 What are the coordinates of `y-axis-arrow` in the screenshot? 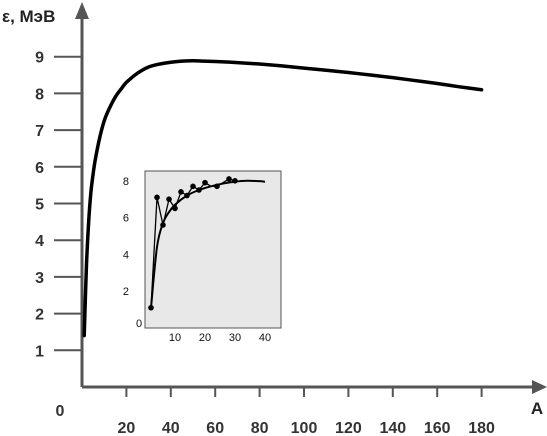 It's located at (82, 10).